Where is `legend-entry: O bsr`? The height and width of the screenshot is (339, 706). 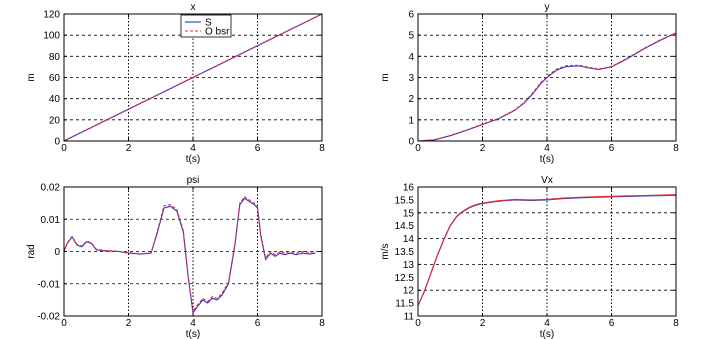
legend-entry: O bsr is located at coordinates (217, 32).